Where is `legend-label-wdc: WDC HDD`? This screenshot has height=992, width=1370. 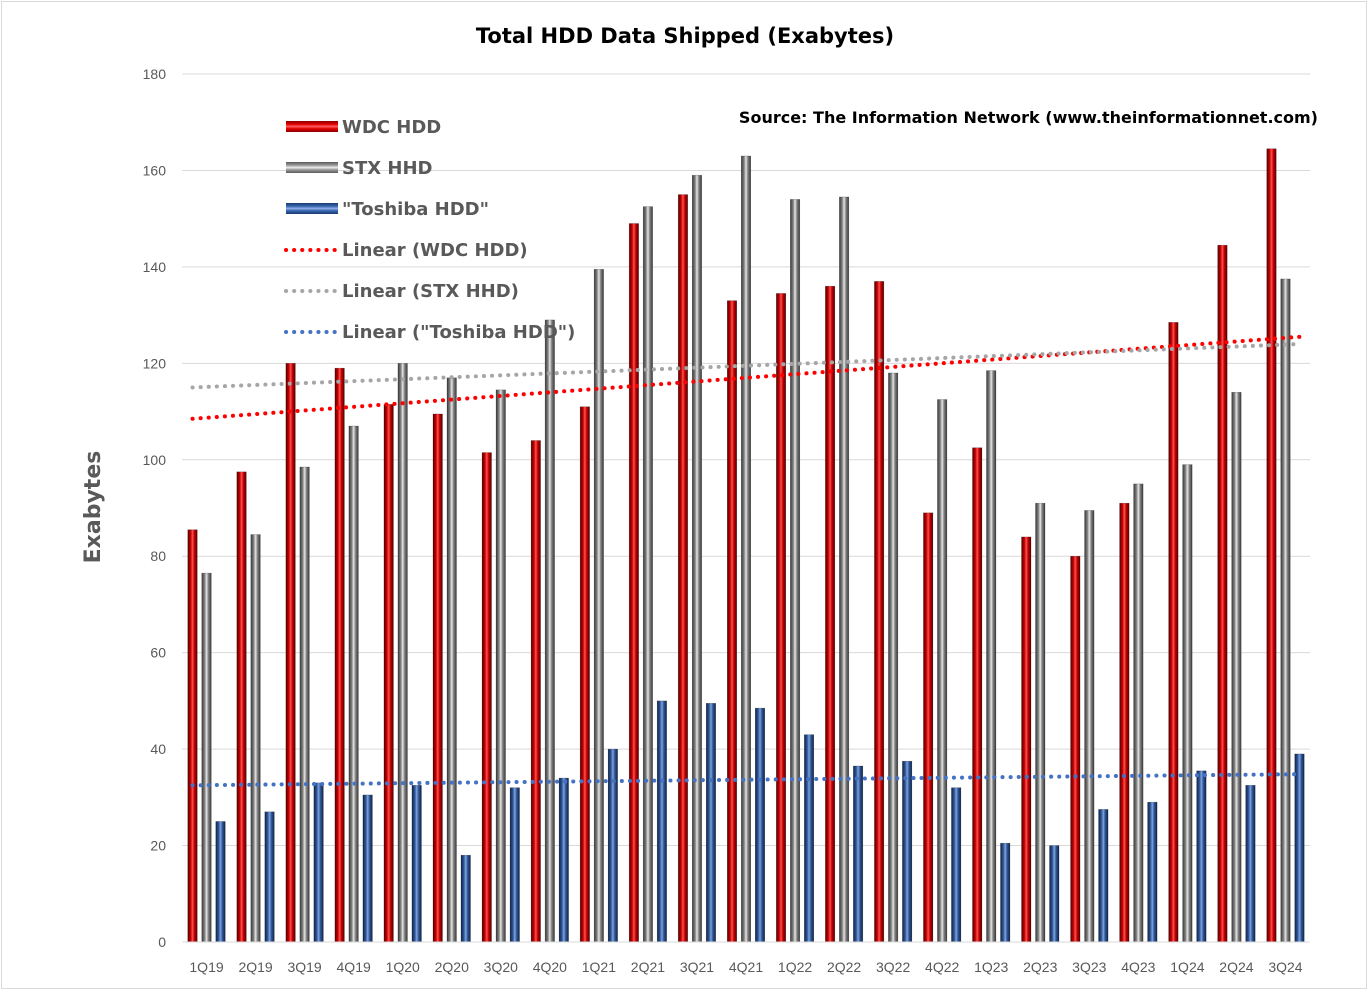
legend-label-wdc: WDC HDD is located at coordinates (391, 127).